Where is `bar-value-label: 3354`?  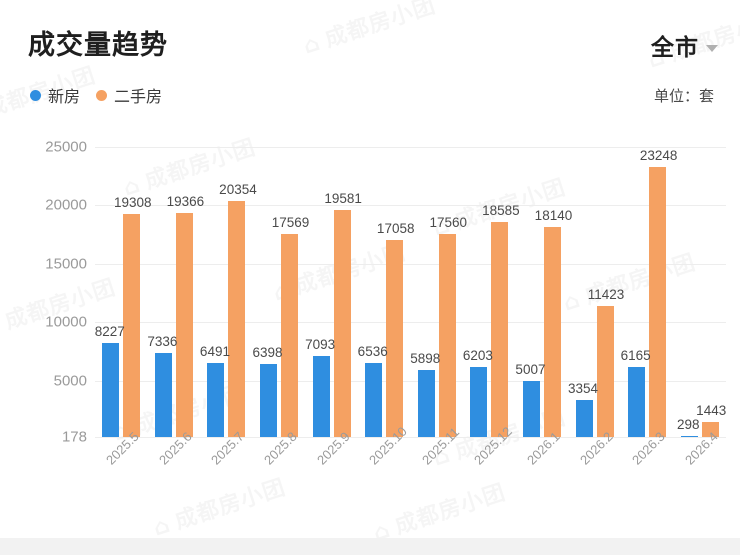
bar-value-label: 3354 is located at coordinates (583, 388).